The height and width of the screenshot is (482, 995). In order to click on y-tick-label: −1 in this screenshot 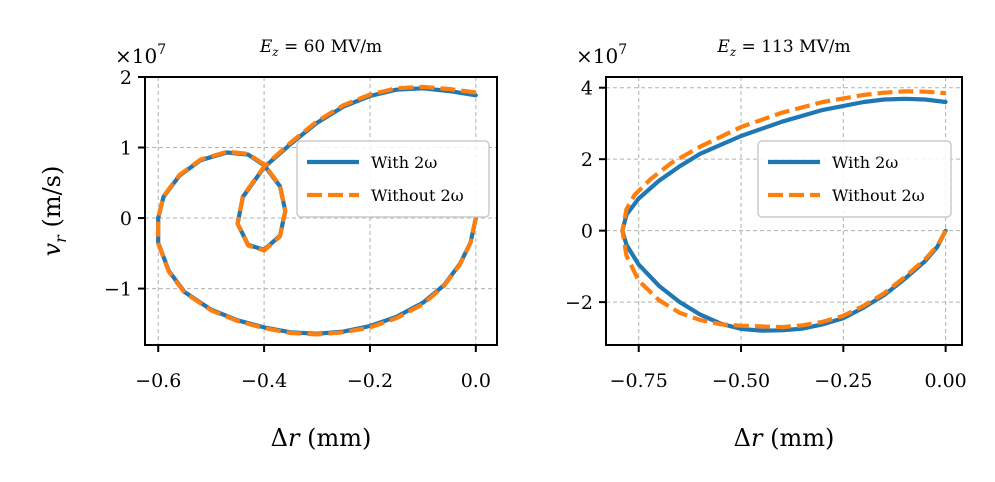, I will do `click(118, 290)`.